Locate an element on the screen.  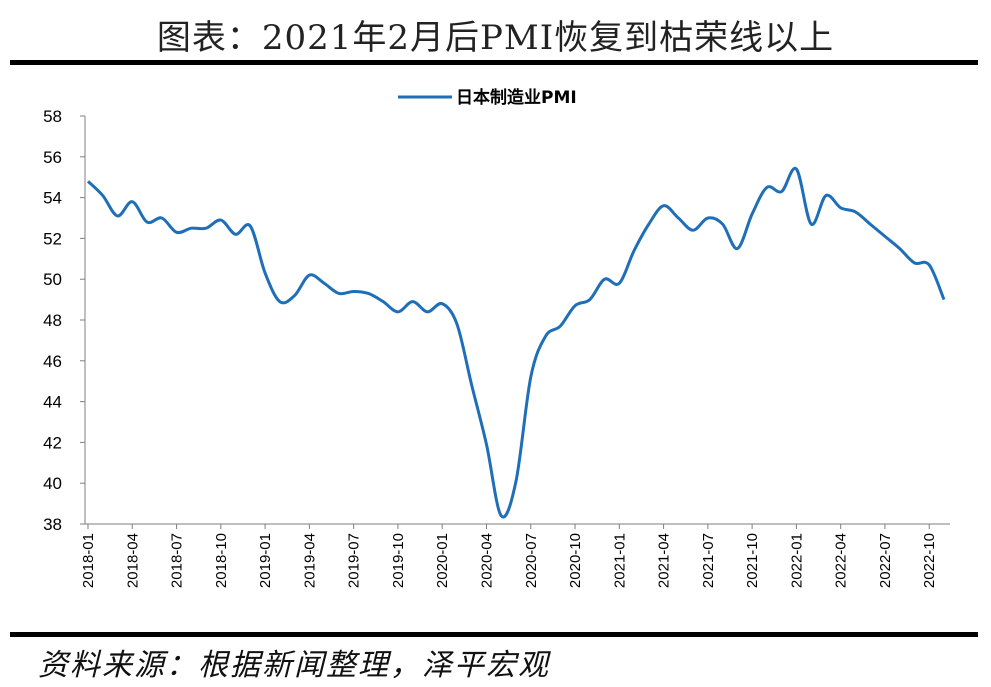
y-axis-ticks: 38 40 42 44 46 48 50 52 54 56 58 is located at coordinates (64, 320).